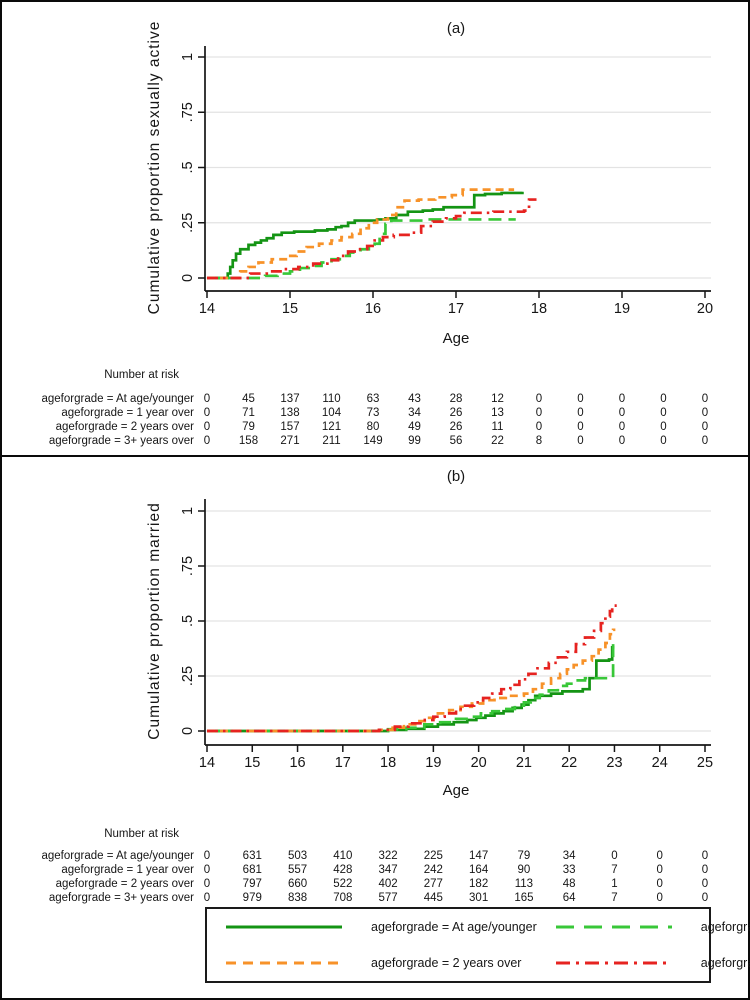 This screenshot has width=750, height=1000. I want to click on risk-value: 49, so click(414, 427).